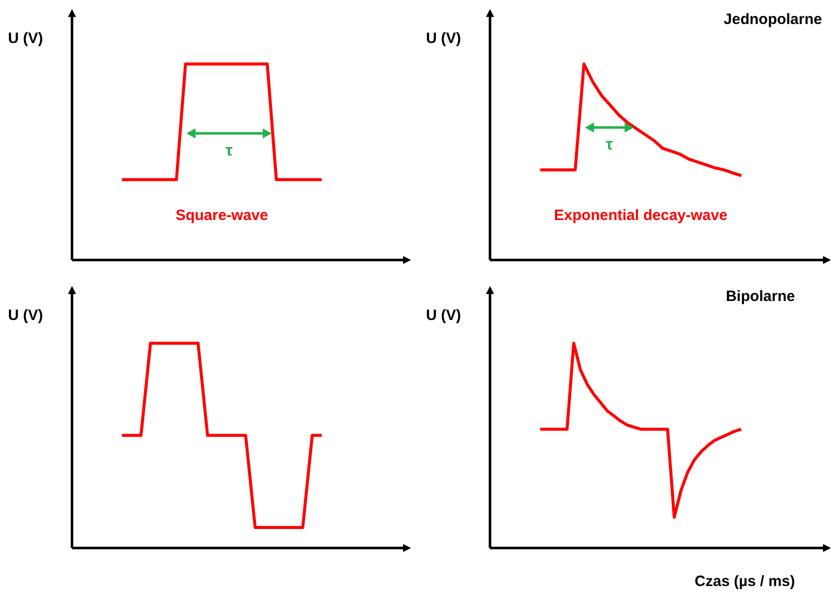 The width and height of the screenshot is (835, 592). I want to click on chart-title: Jednopolarne, so click(773, 19).